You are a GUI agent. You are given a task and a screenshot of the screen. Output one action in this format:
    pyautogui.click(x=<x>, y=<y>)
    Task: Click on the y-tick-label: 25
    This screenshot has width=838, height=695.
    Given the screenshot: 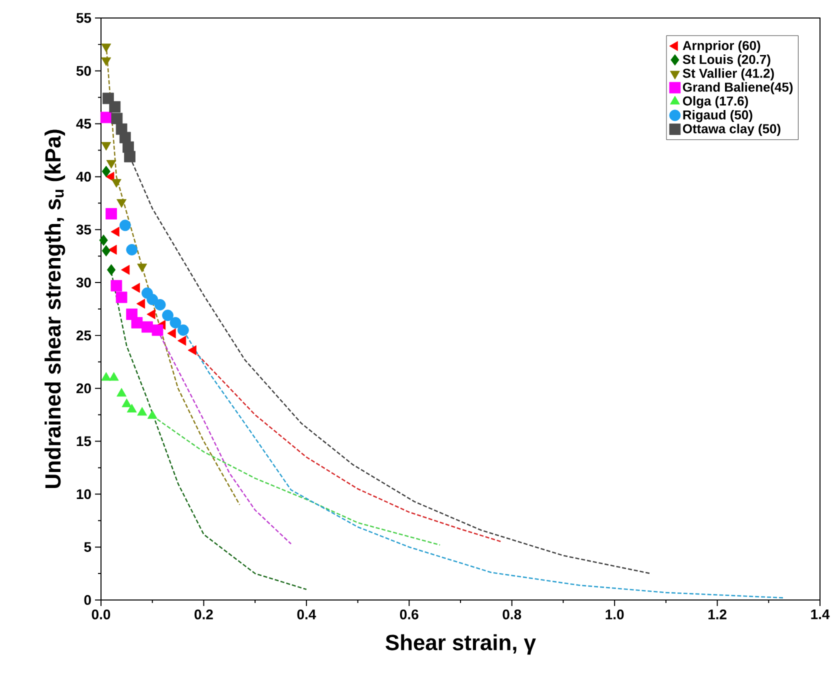 What is the action you would take?
    pyautogui.click(x=84, y=335)
    